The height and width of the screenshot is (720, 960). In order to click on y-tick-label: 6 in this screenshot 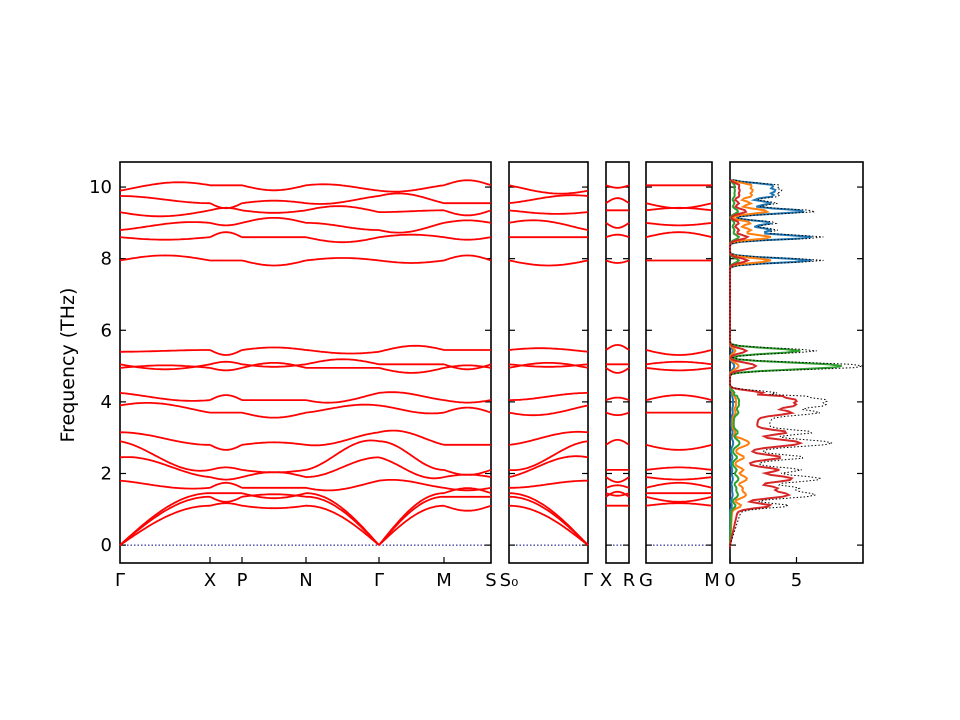, I will do `click(106, 330)`.